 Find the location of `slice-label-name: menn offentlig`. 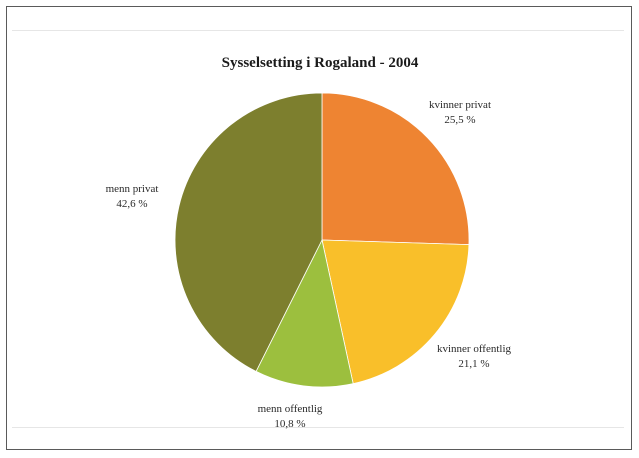

slice-label-name: menn offentlig is located at coordinates (290, 409).